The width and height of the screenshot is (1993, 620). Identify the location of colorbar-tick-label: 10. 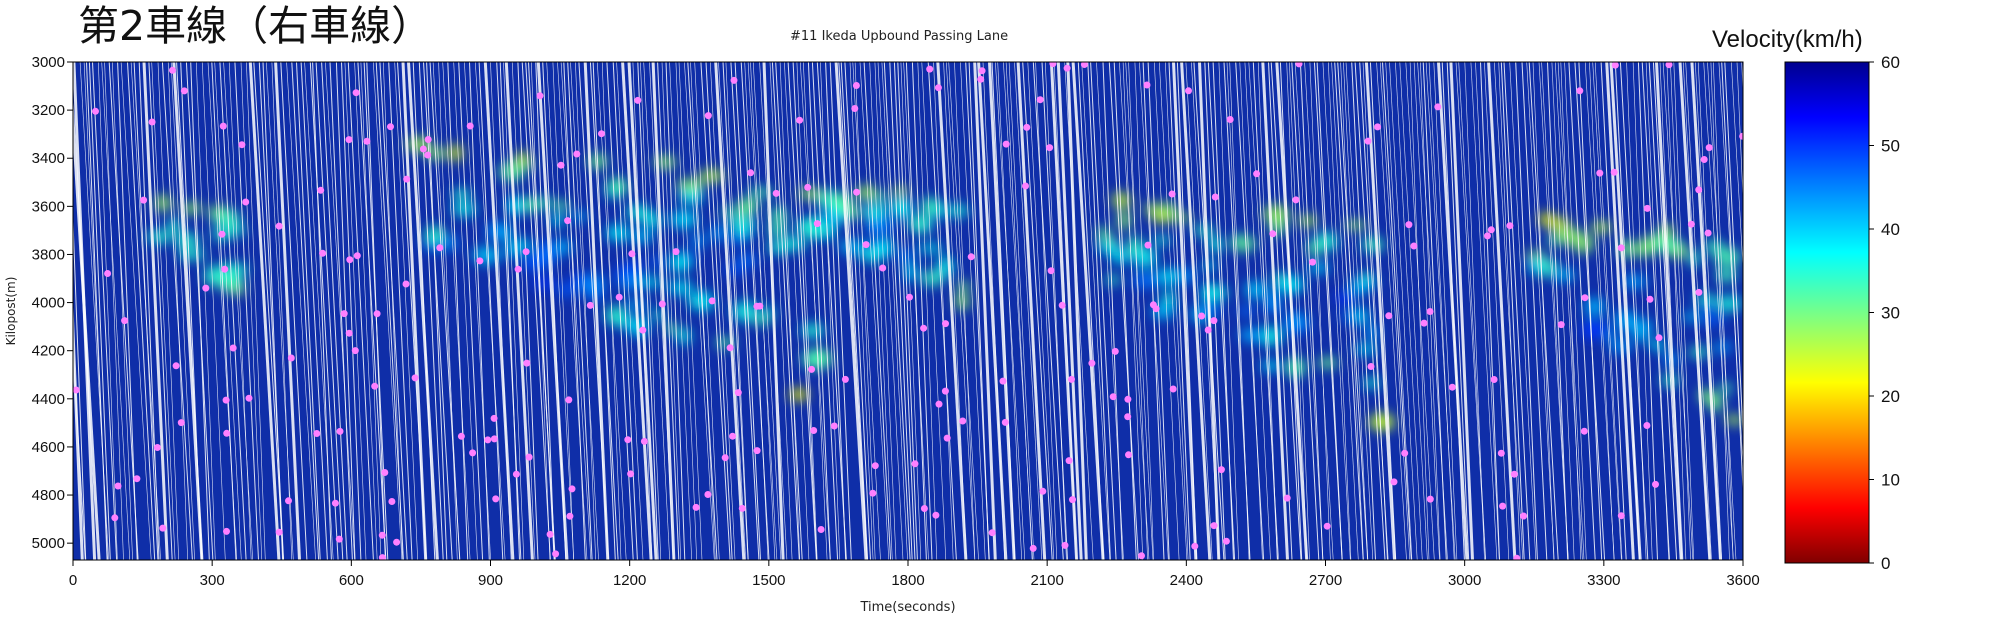
(1890, 480).